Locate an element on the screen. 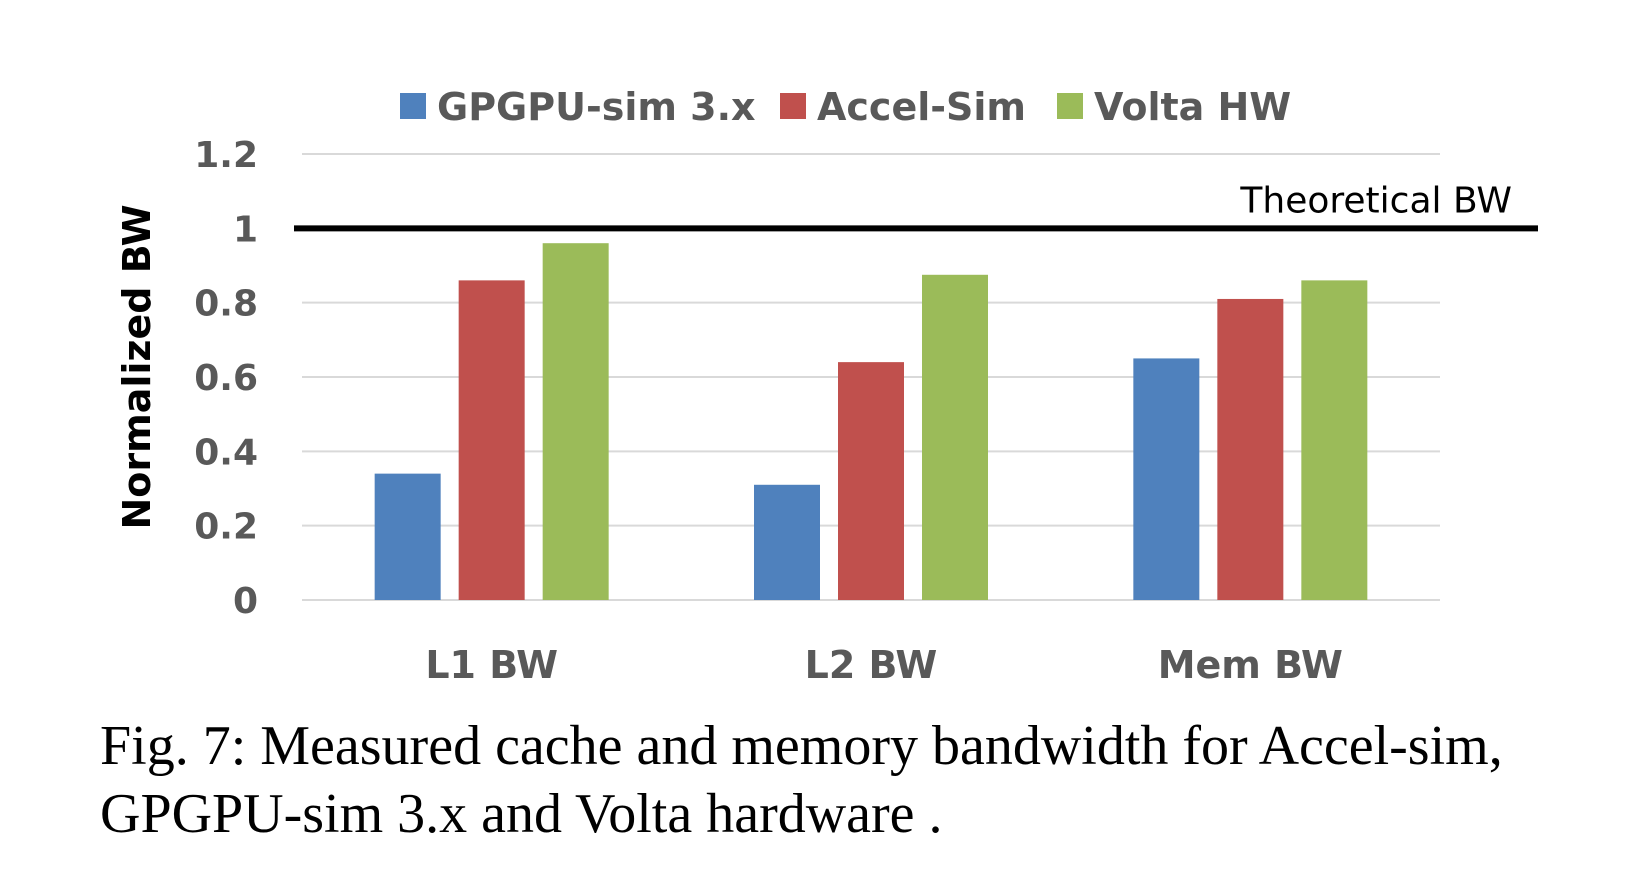  legend: GPGPU-sim 3.x Accel-Sim Volta HW is located at coordinates (845, 107).